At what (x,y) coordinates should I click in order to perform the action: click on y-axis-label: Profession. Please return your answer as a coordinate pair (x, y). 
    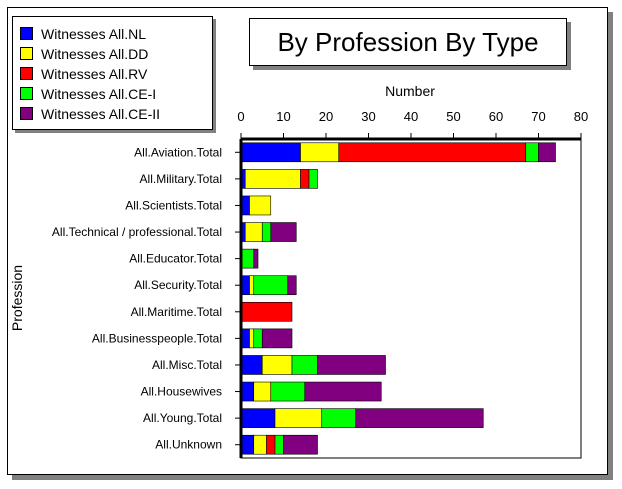
    Looking at the image, I should click on (17, 298).